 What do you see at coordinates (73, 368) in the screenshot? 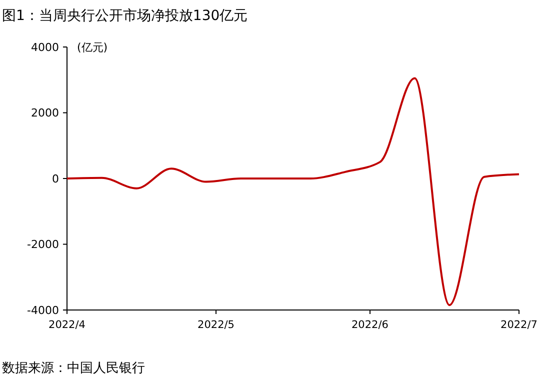
I see `source-note: 数据来源：中国人民银行` at bounding box center [73, 368].